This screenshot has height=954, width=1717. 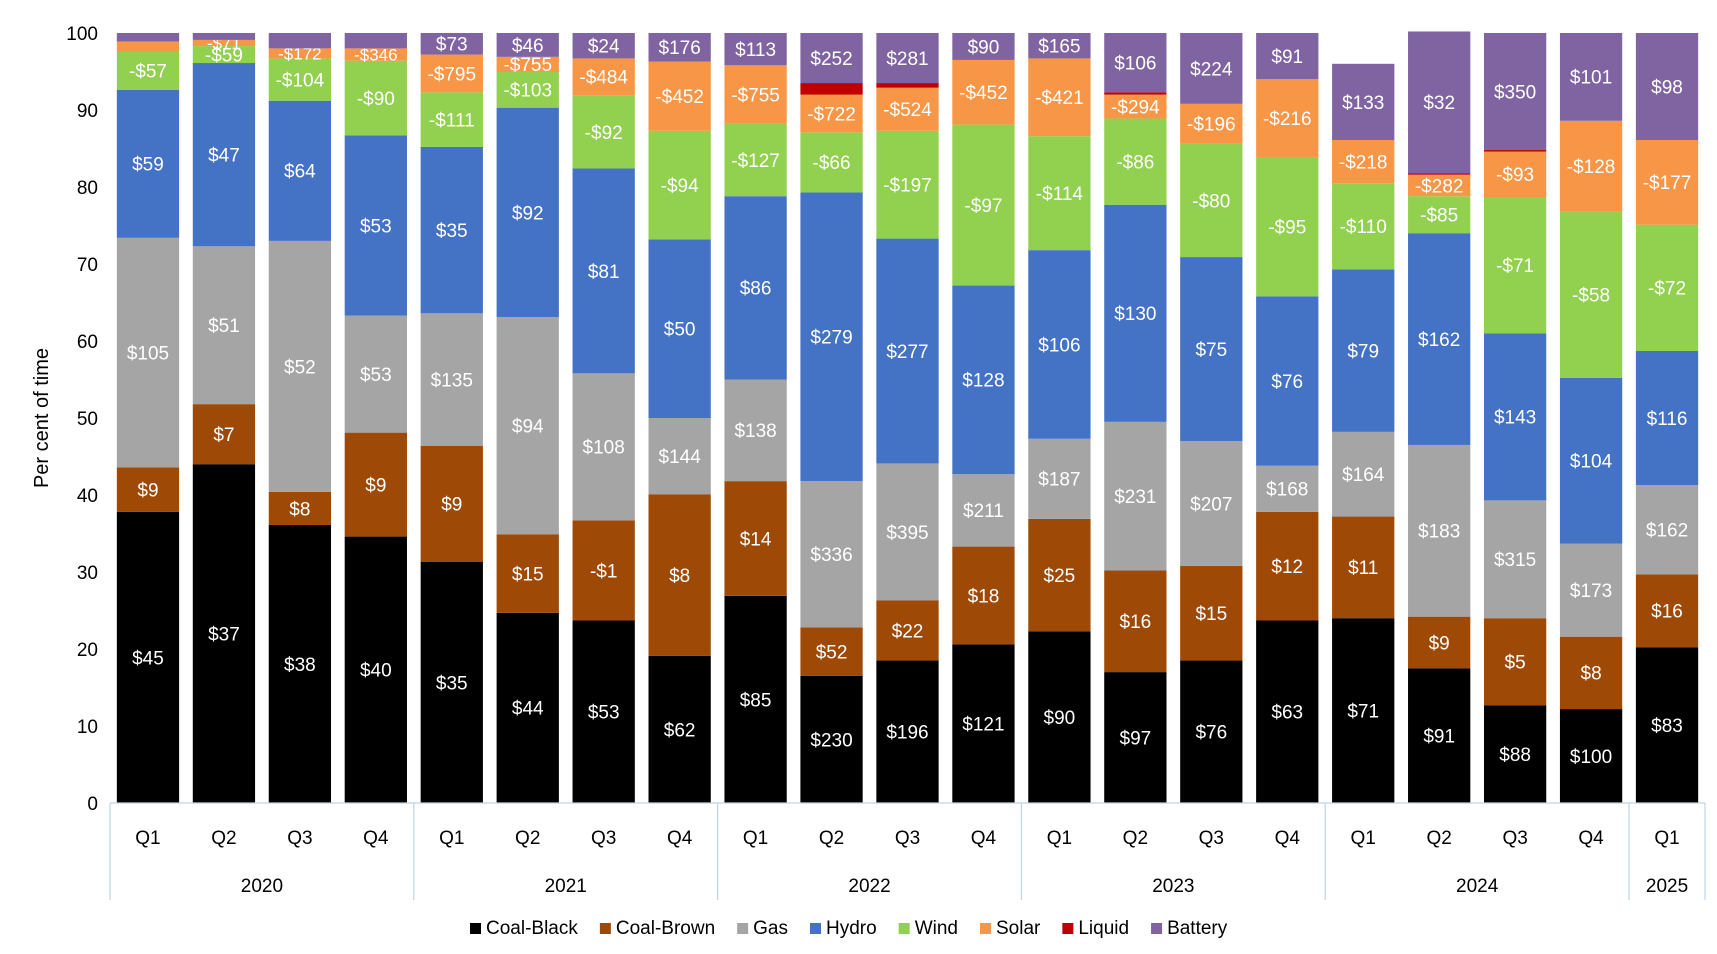 I want to click on data-label: -$71, so click(x=1515, y=266).